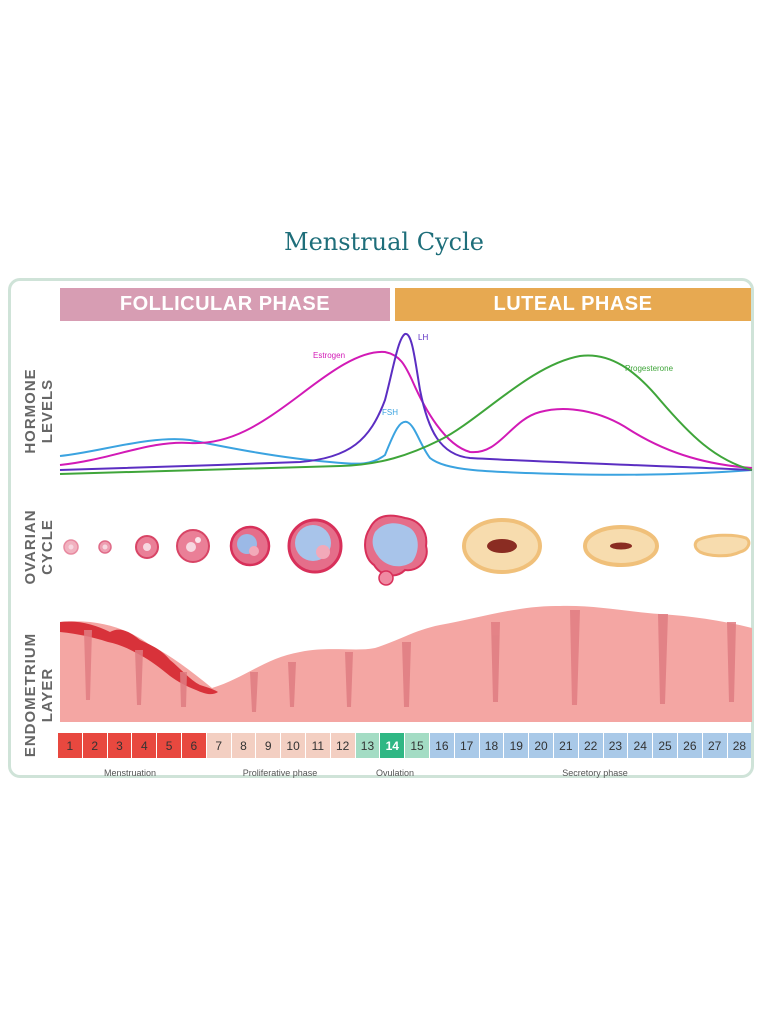 This screenshot has width=768, height=1024. I want to click on day-cell: 26, so click(689, 745).